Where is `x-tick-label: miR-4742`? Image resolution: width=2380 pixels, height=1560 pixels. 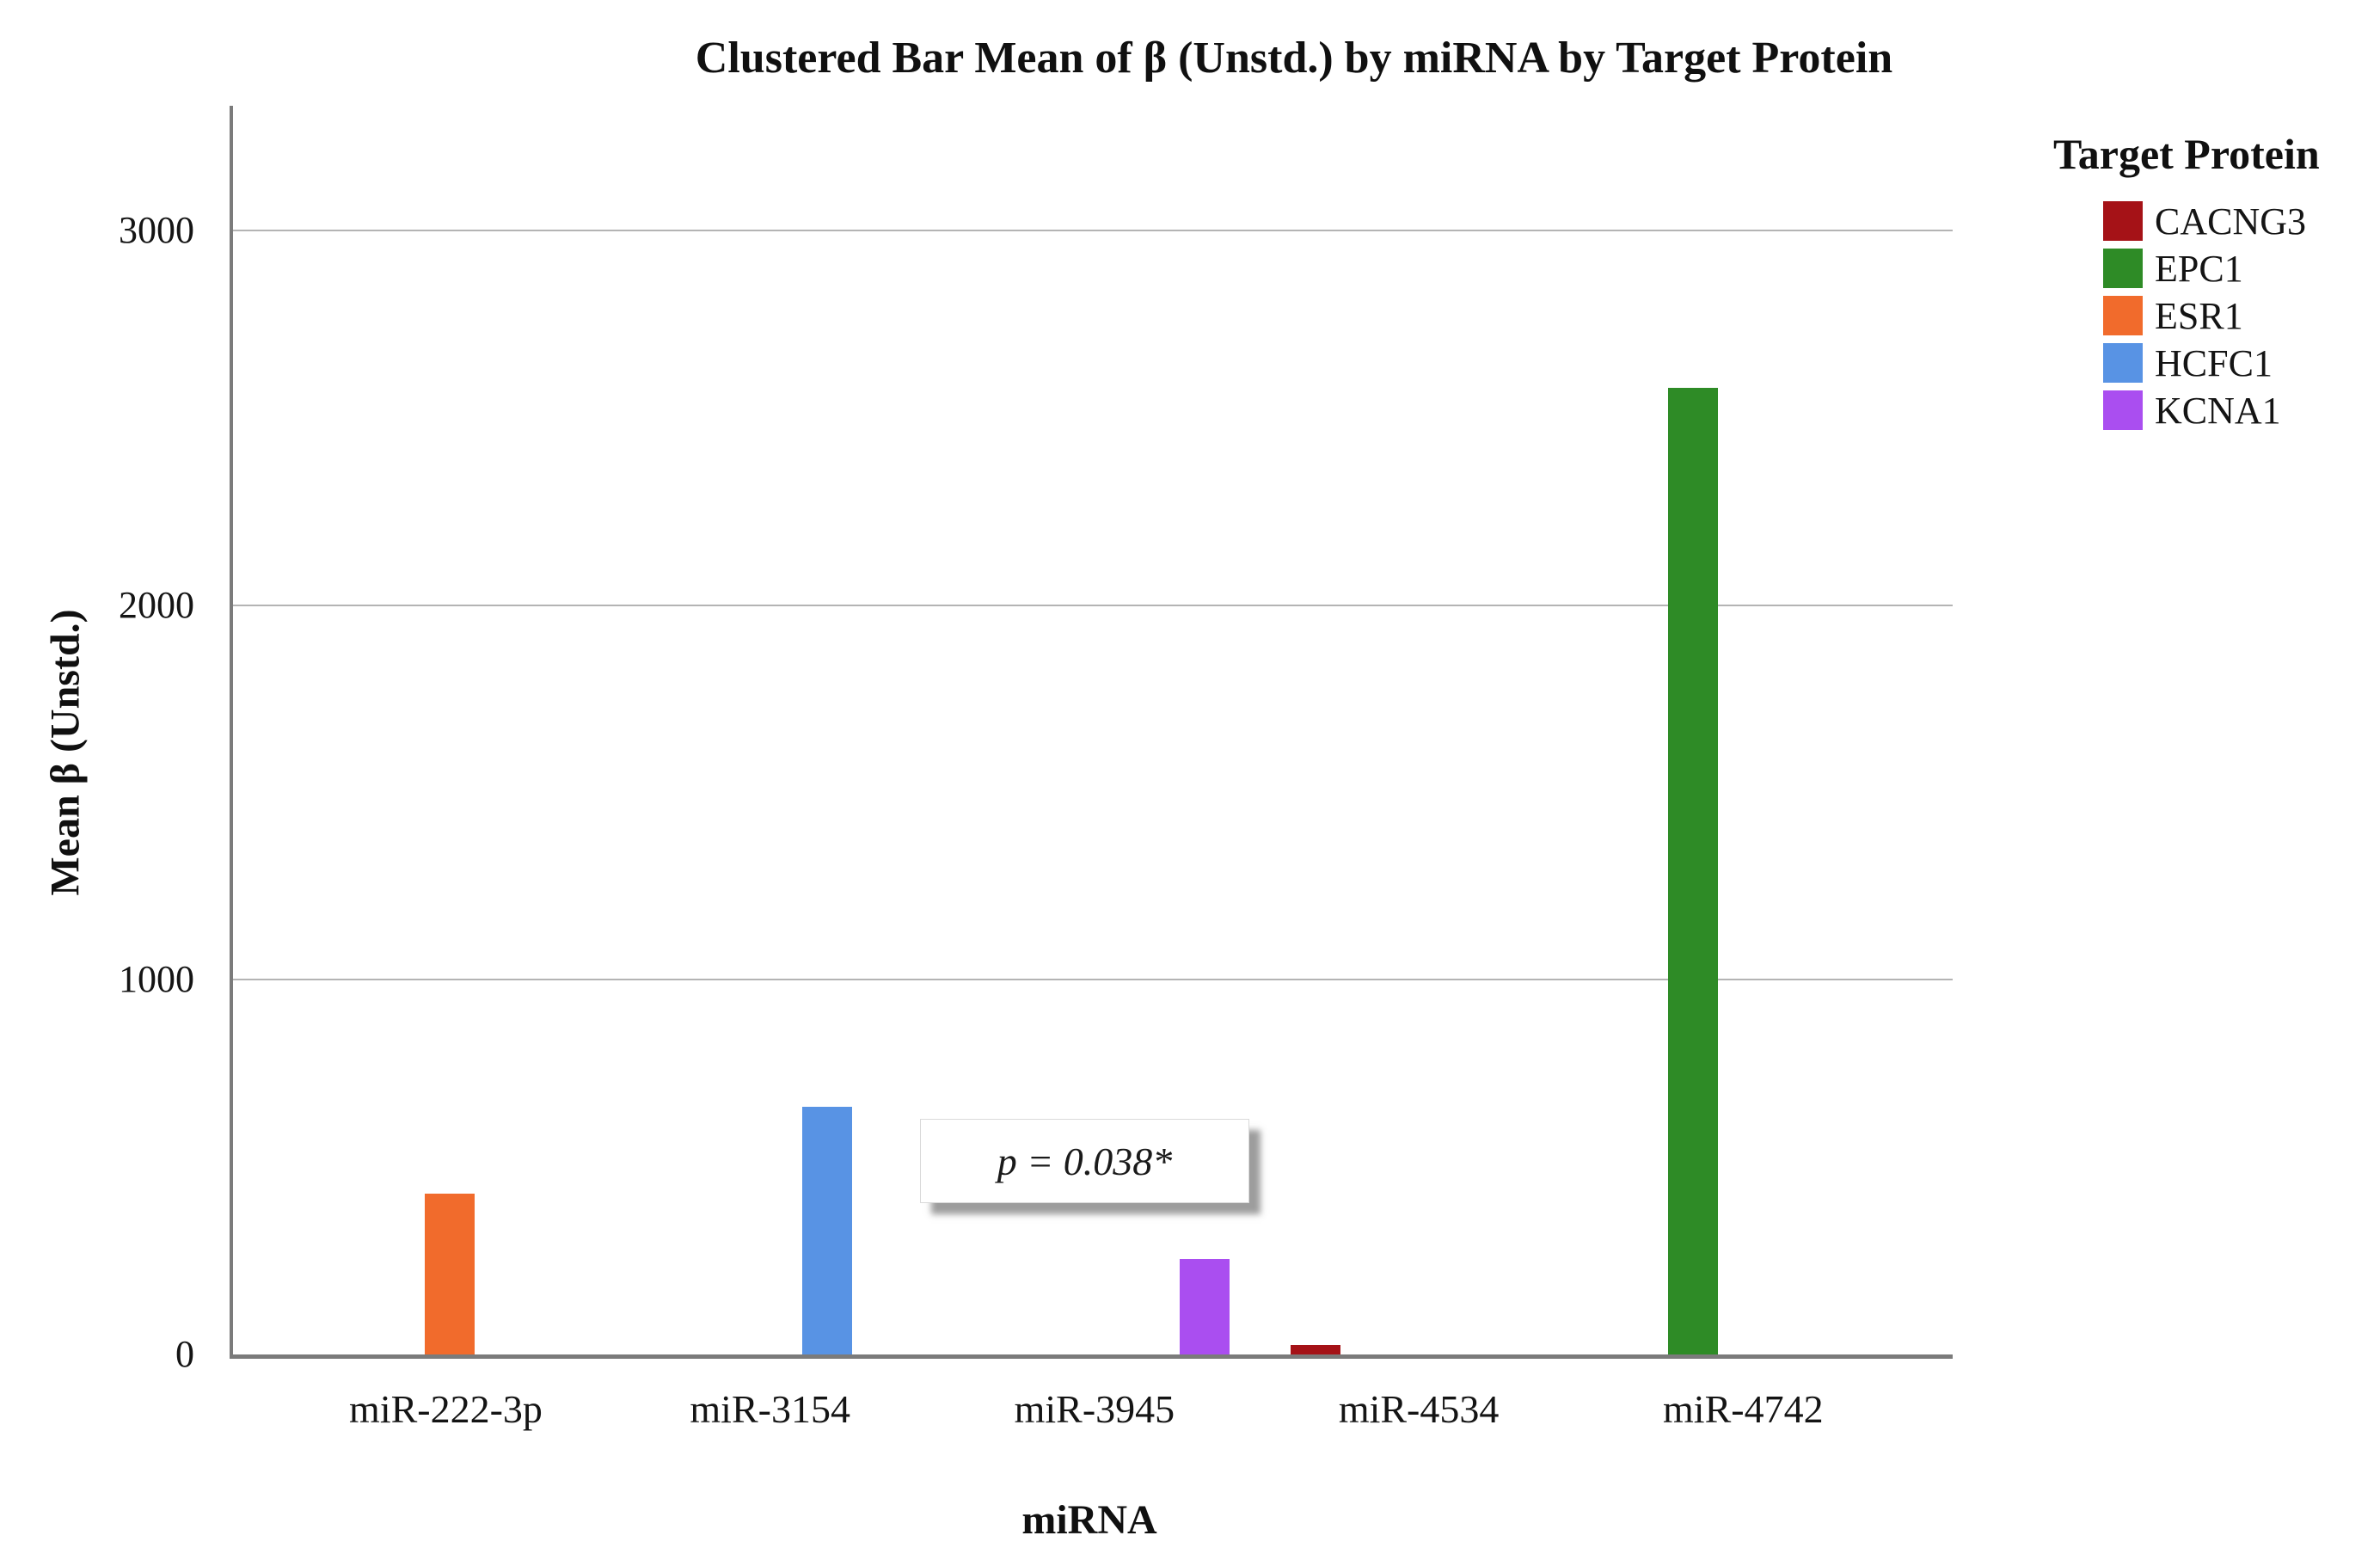 x-tick-label: miR-4742 is located at coordinates (1743, 1409).